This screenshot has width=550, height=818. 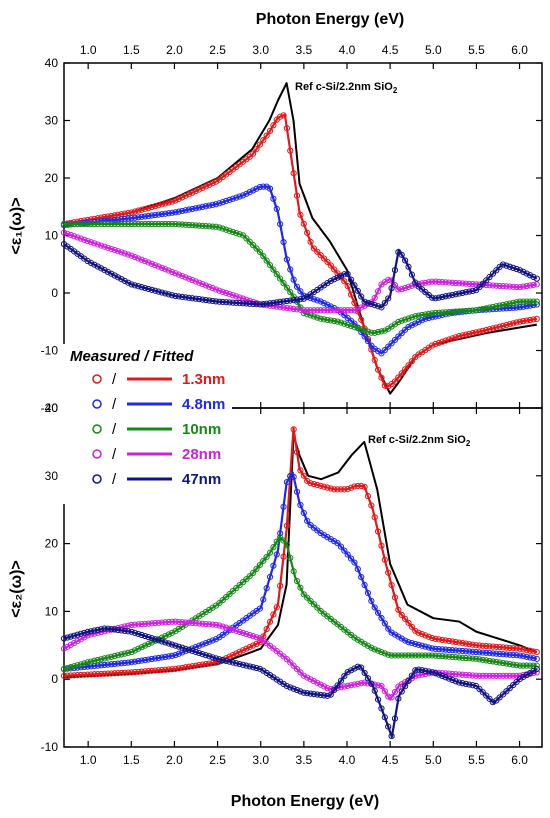 What do you see at coordinates (52, 611) in the screenshot?
I see `bottom-ytick-label: 10` at bounding box center [52, 611].